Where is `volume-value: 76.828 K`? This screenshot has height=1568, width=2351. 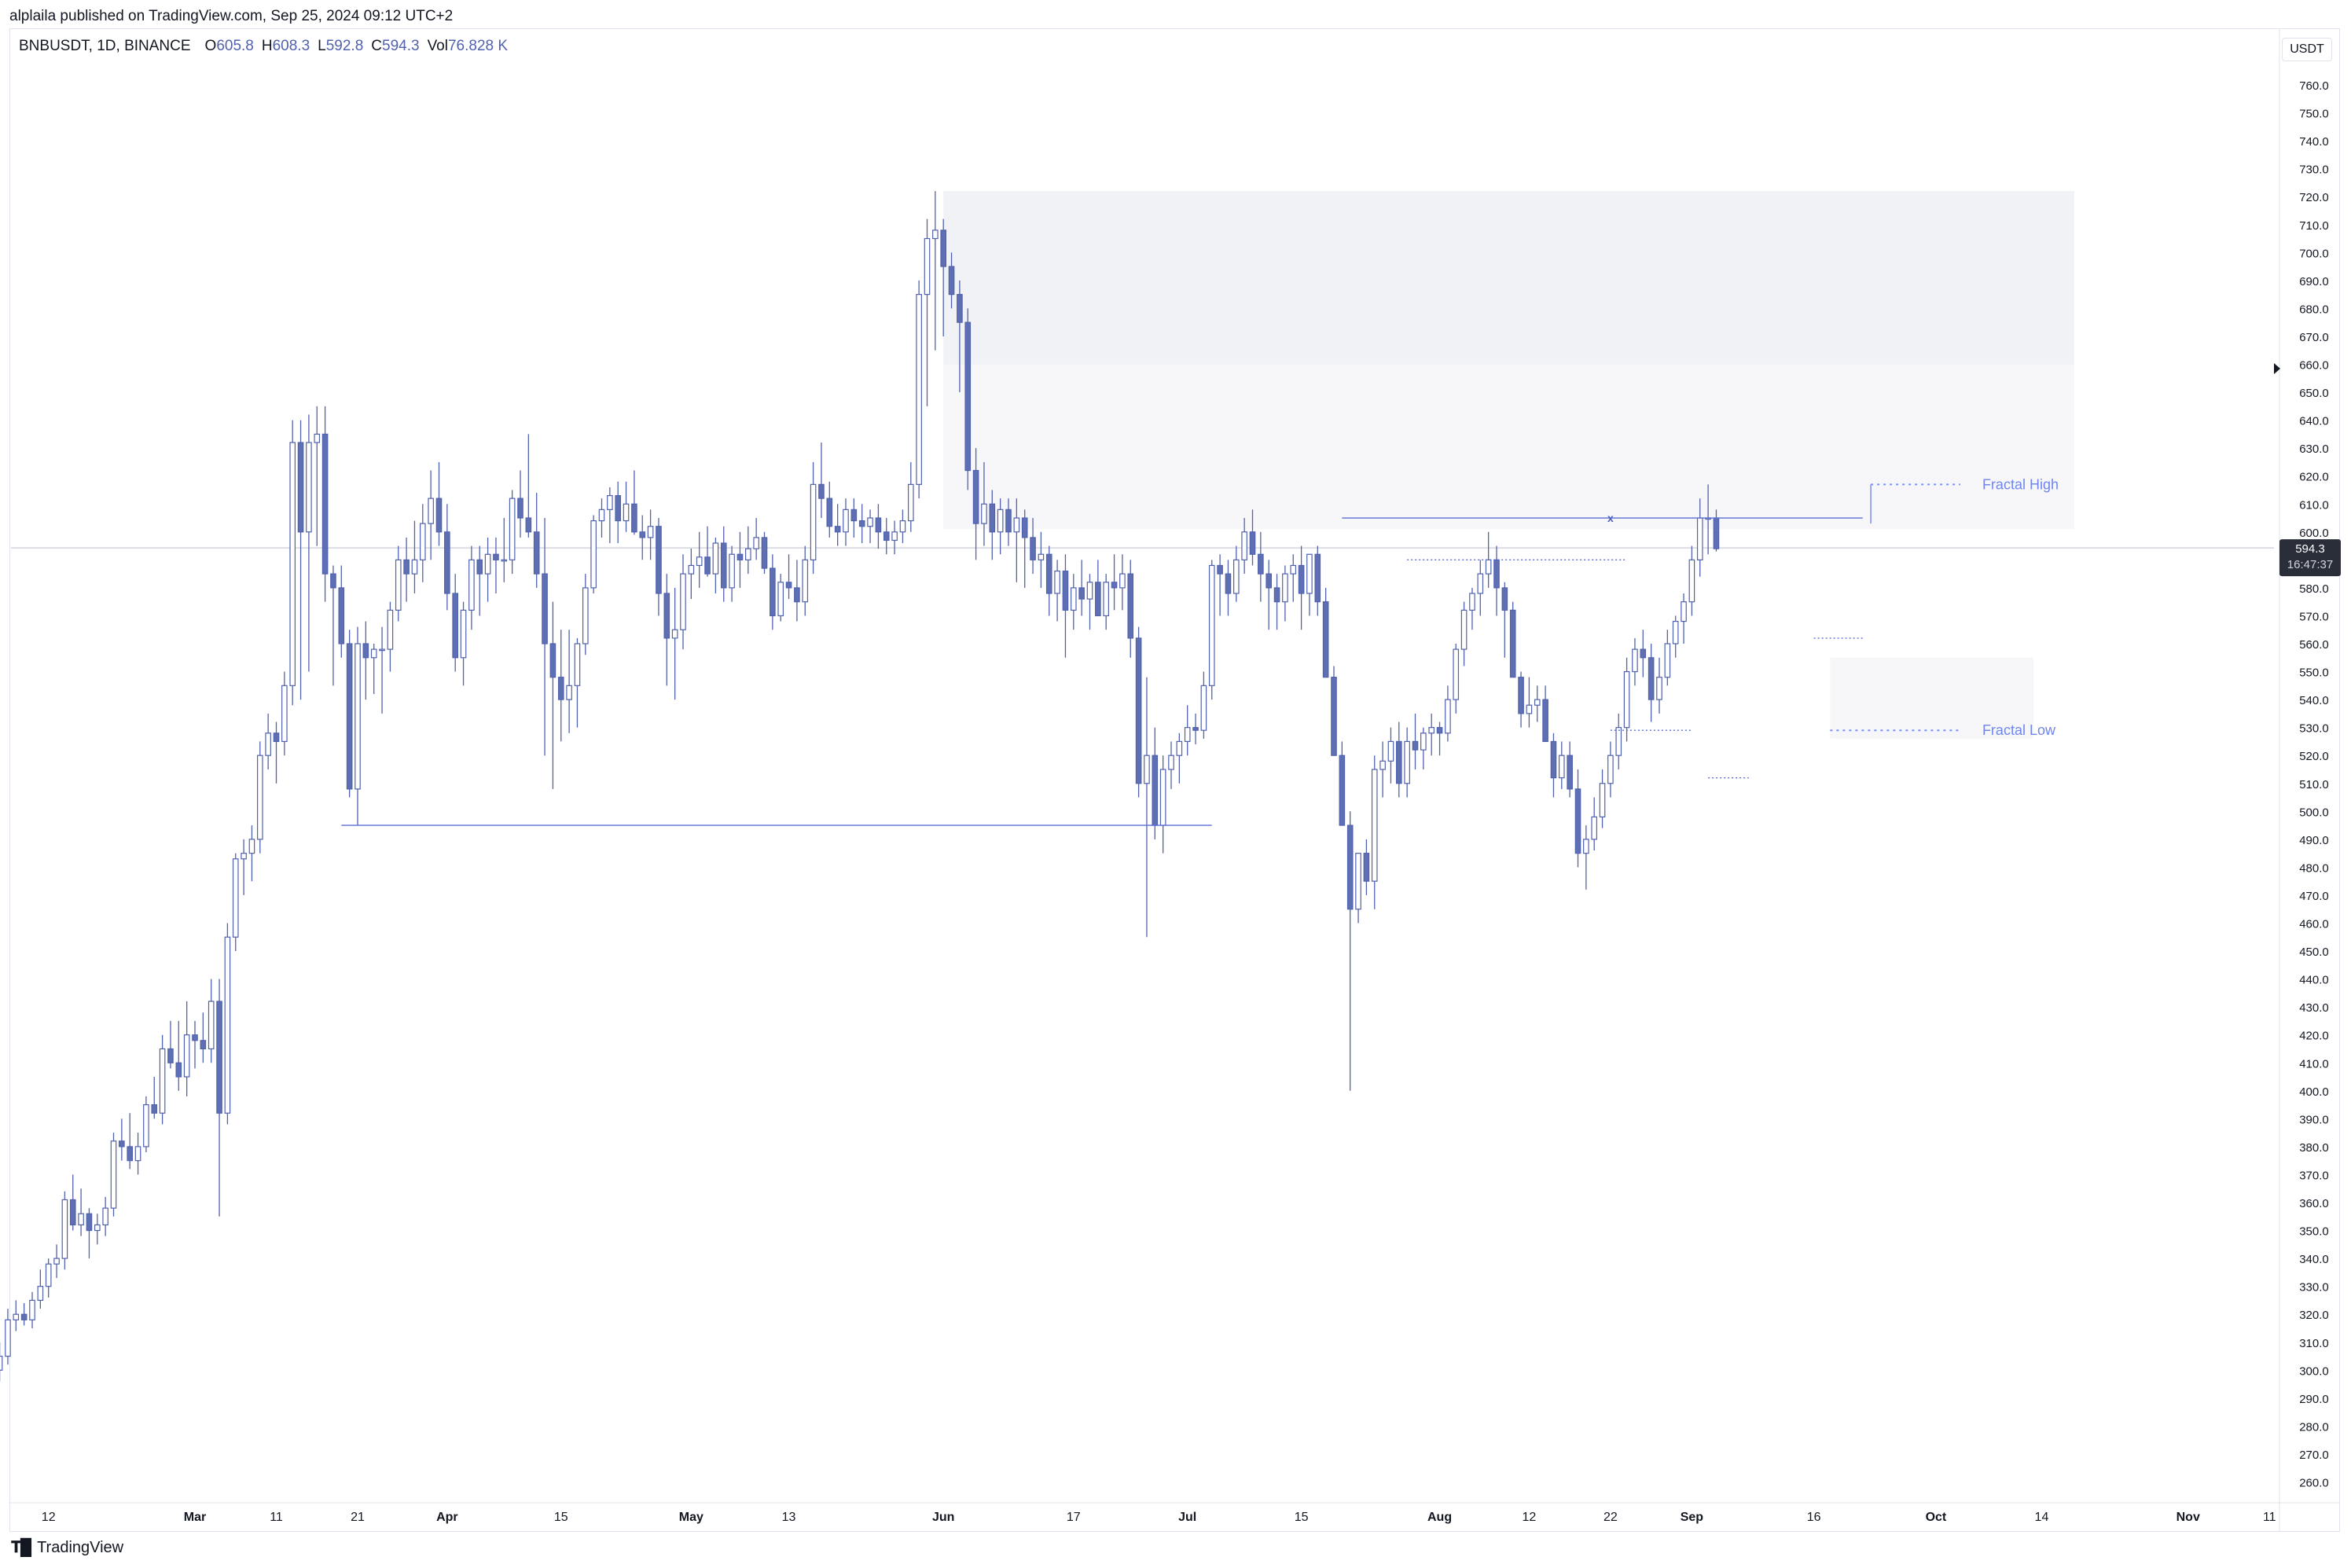
volume-value: 76.828 K is located at coordinates (478, 46).